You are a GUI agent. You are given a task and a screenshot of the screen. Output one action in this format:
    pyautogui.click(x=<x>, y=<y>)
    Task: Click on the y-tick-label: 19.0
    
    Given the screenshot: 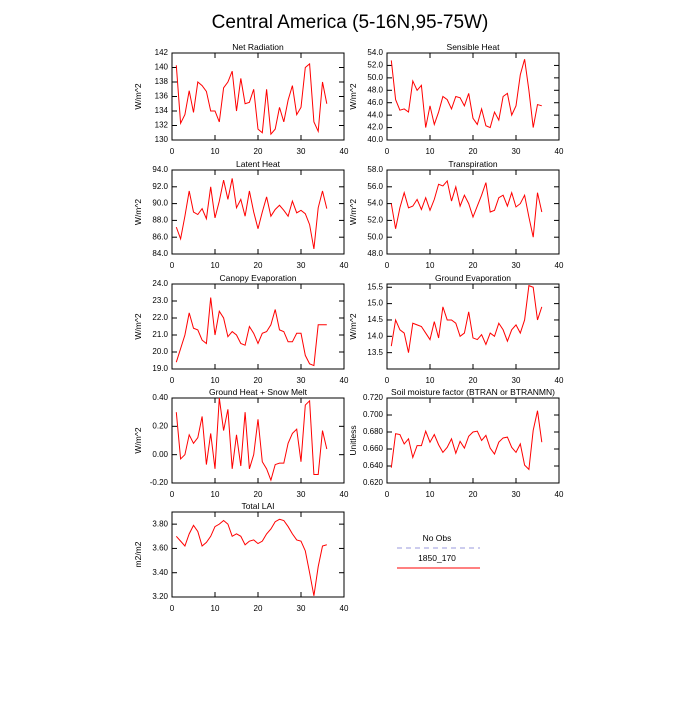 What is the action you would take?
    pyautogui.click(x=160, y=368)
    